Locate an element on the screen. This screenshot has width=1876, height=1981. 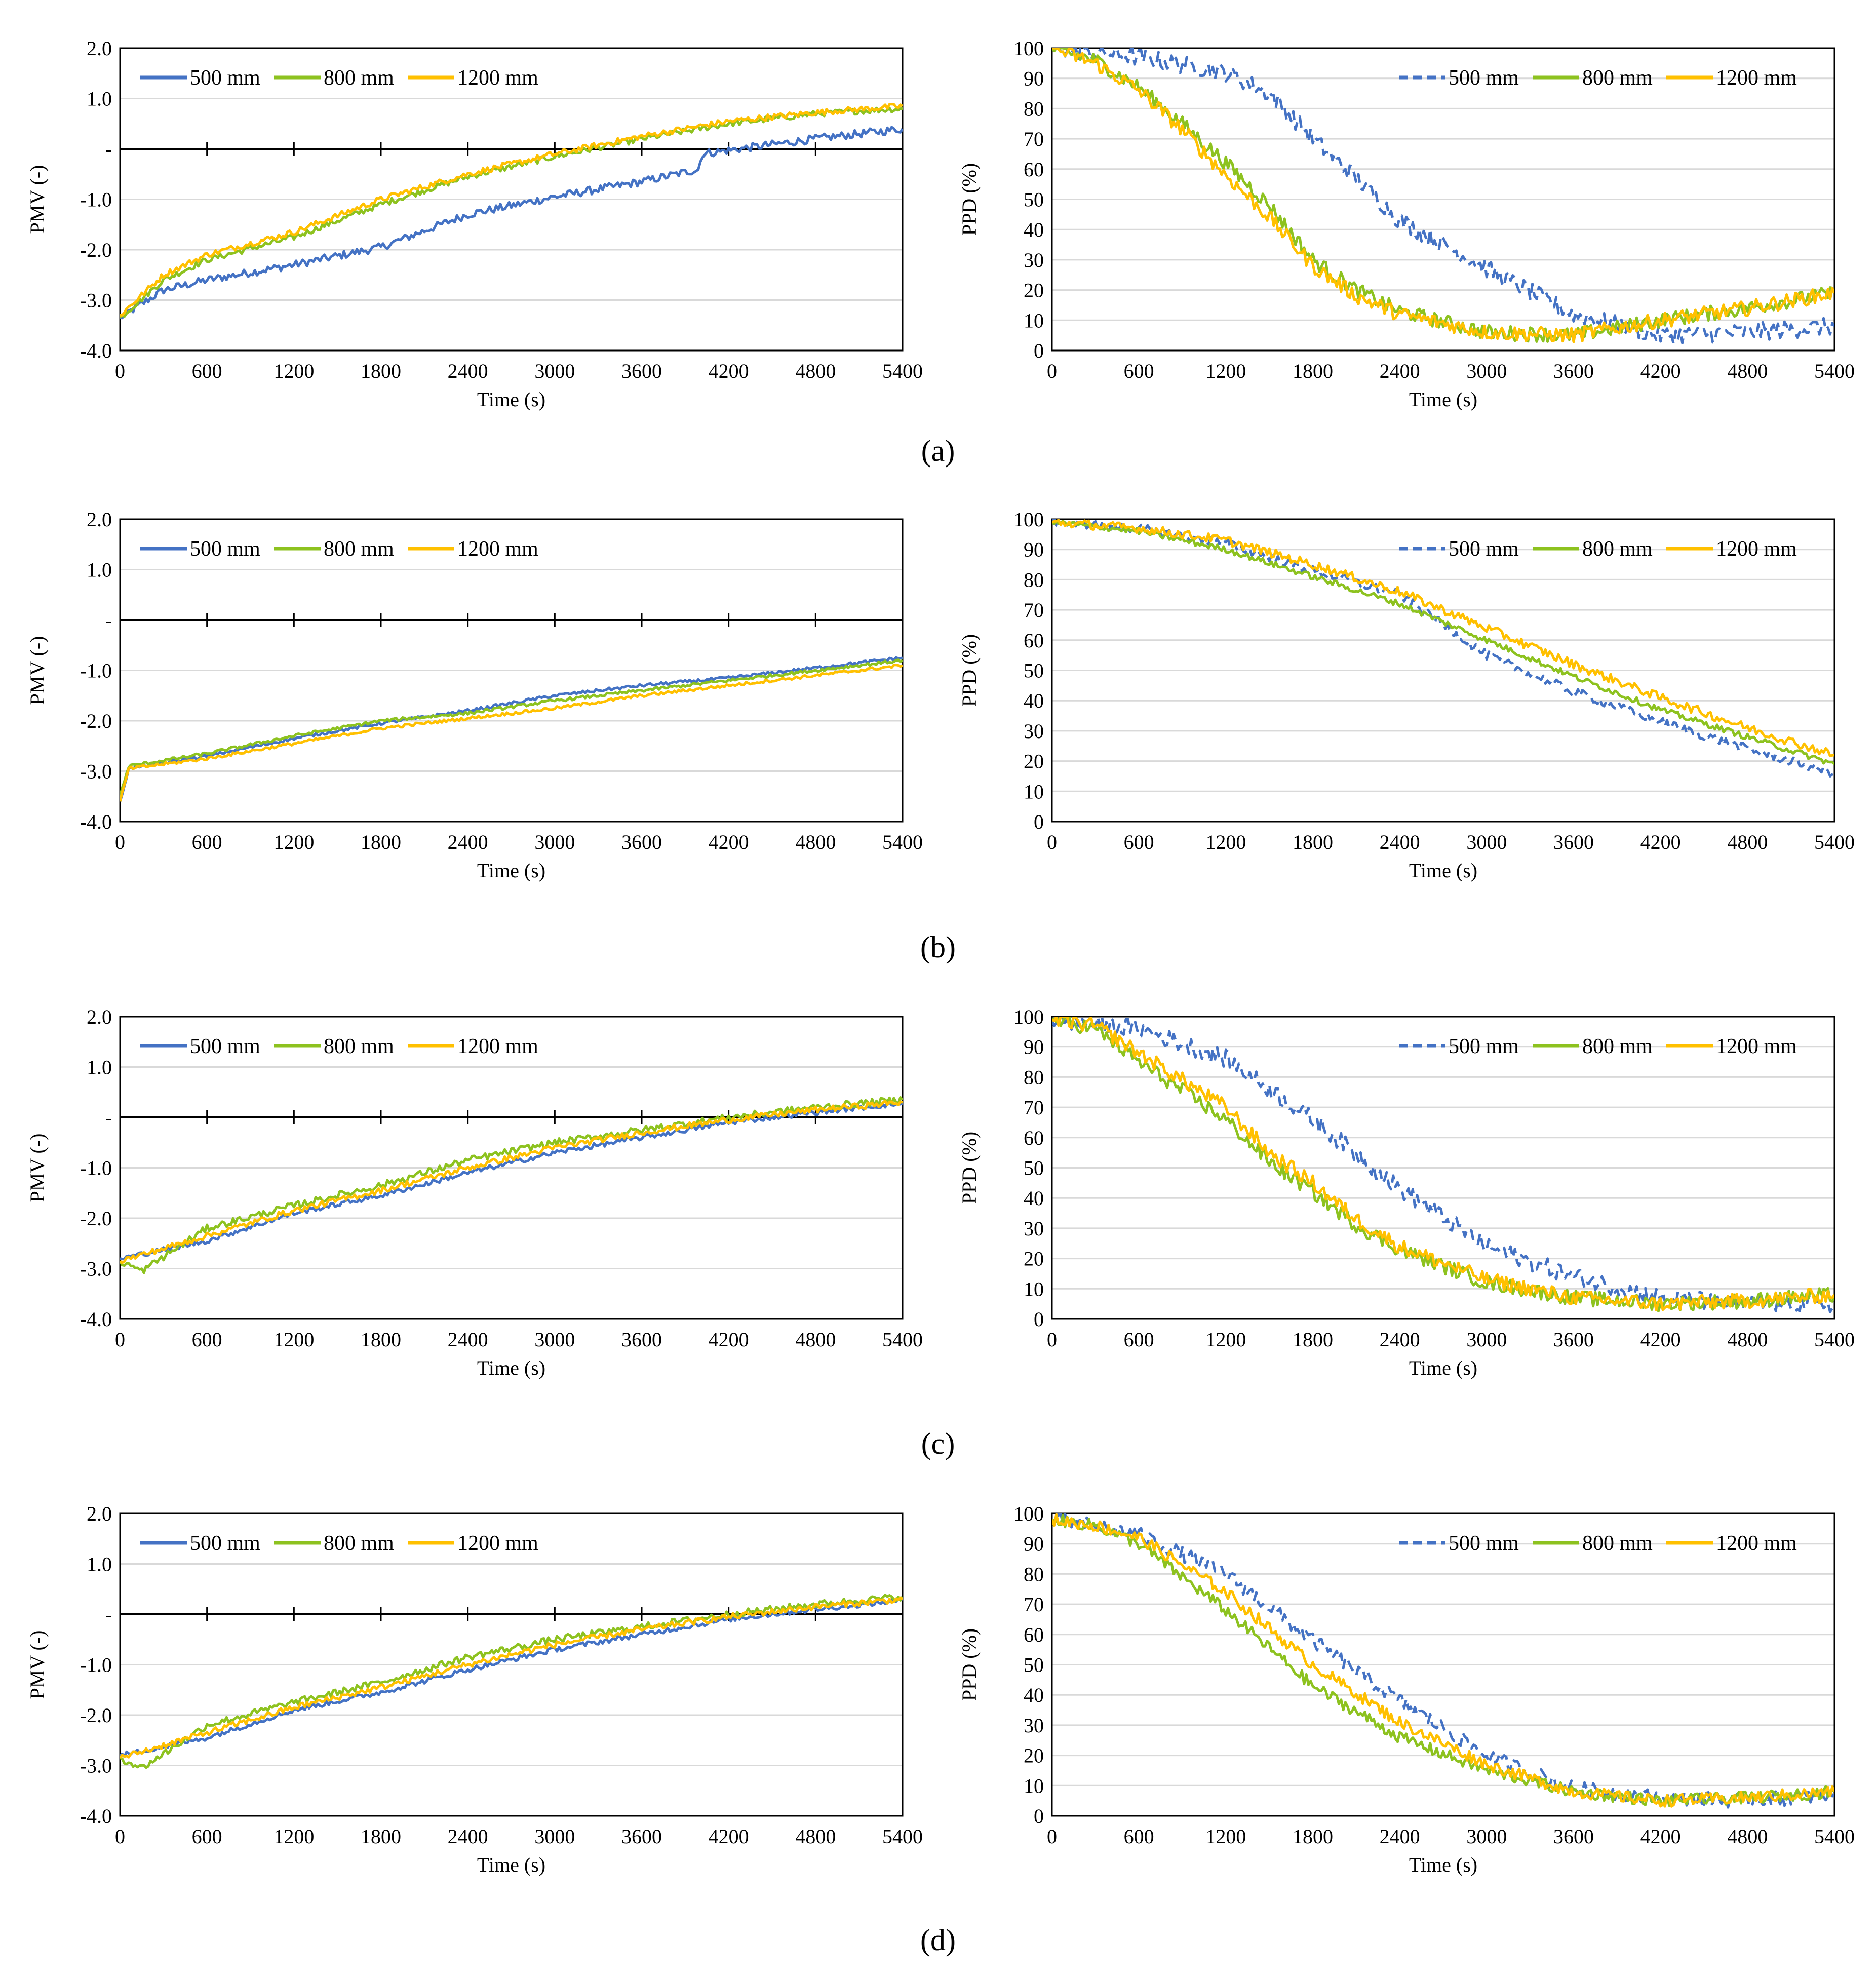
y-tick-label: 40 is located at coordinates (1034, 700).